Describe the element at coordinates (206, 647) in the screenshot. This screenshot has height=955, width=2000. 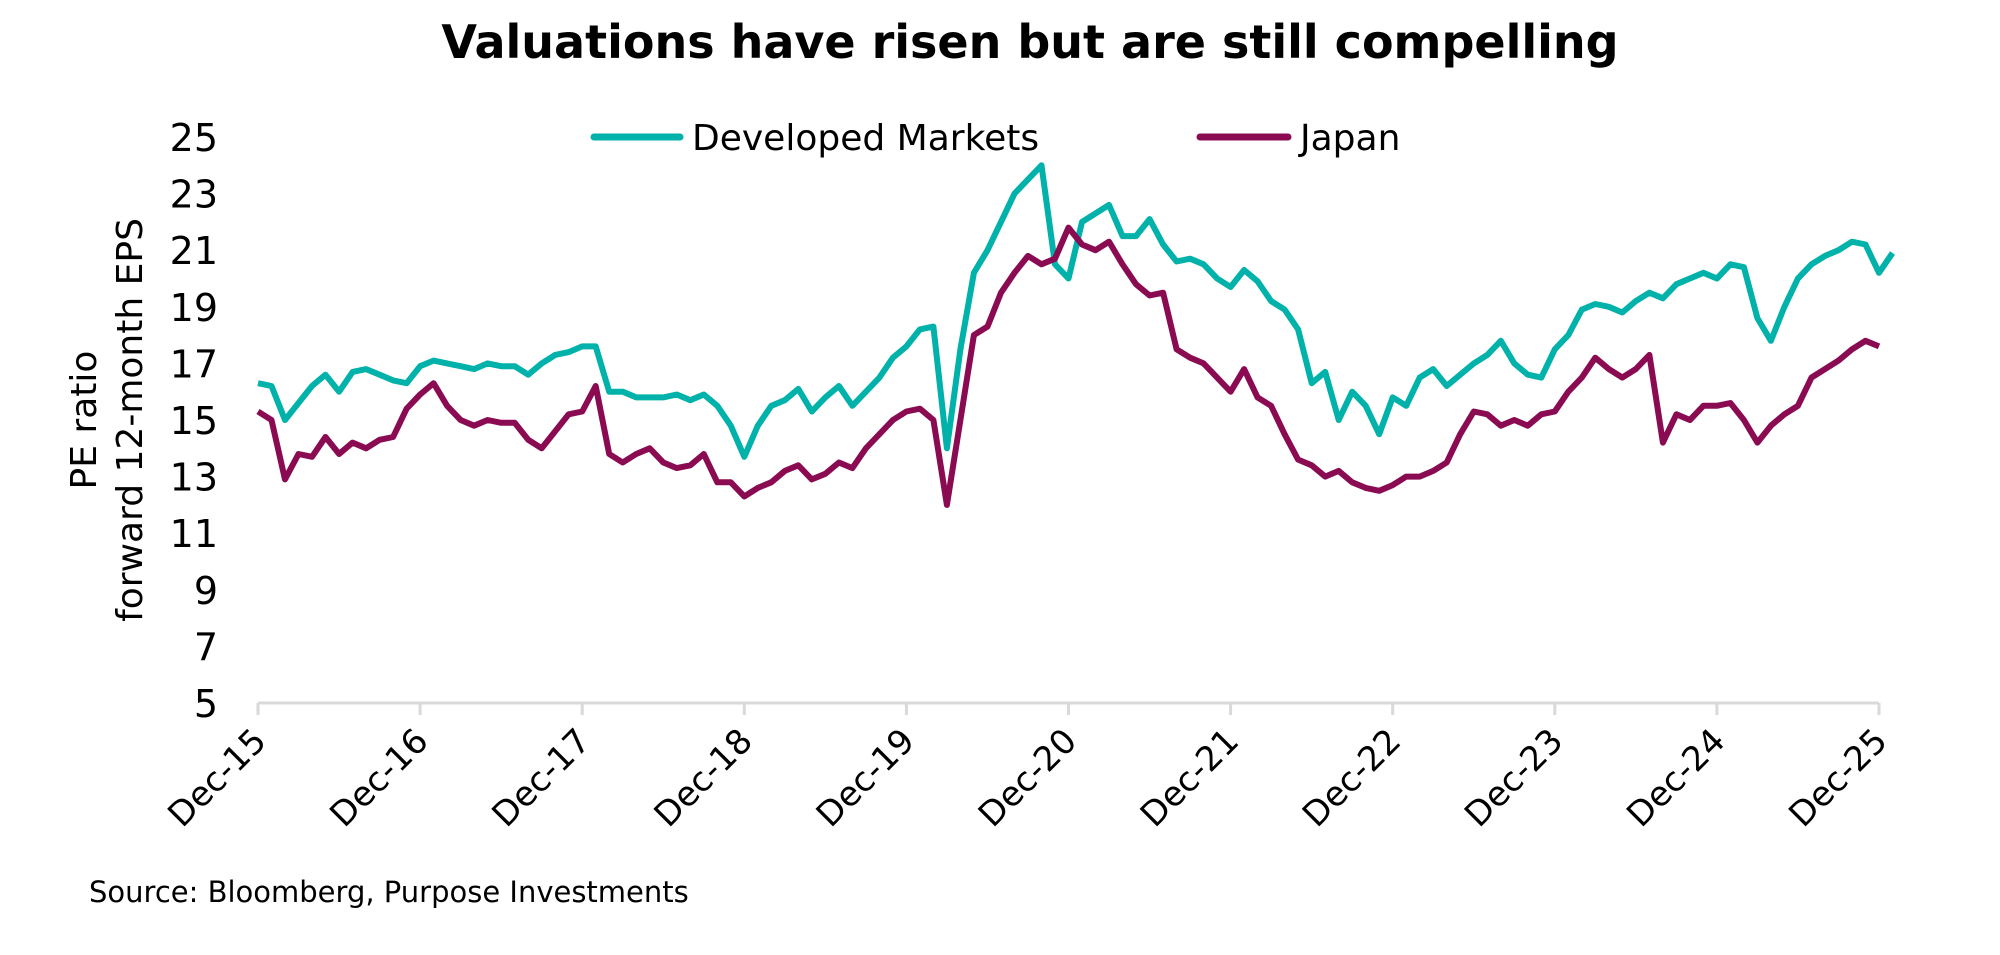
I see `y-tick-label: 7` at that location.